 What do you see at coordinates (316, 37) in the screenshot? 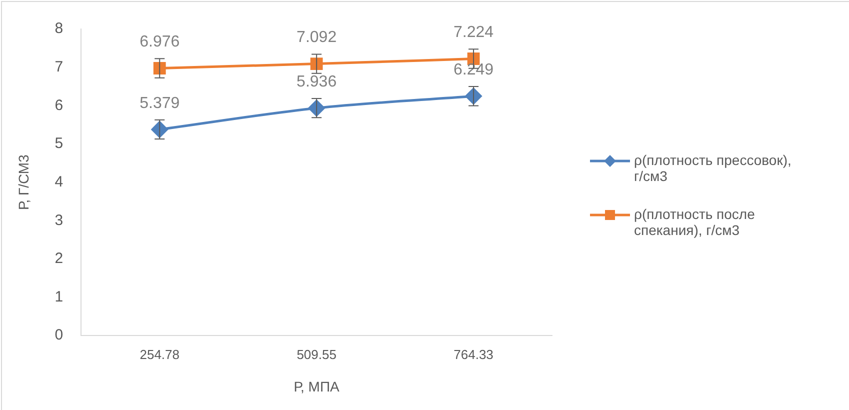
I see `data-label: 7.092` at bounding box center [316, 37].